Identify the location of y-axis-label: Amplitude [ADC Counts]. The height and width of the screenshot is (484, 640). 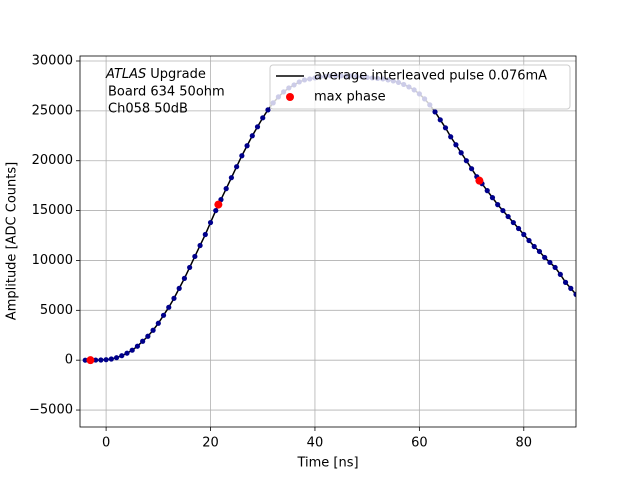
(12, 241).